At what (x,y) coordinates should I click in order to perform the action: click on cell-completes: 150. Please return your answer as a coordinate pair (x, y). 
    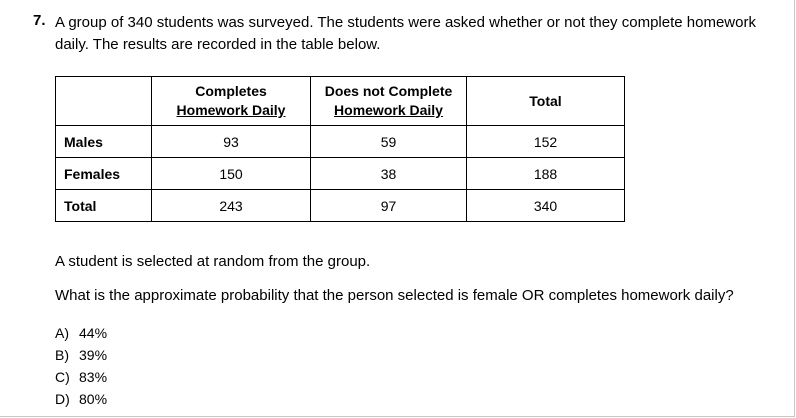
    Looking at the image, I should click on (231, 173).